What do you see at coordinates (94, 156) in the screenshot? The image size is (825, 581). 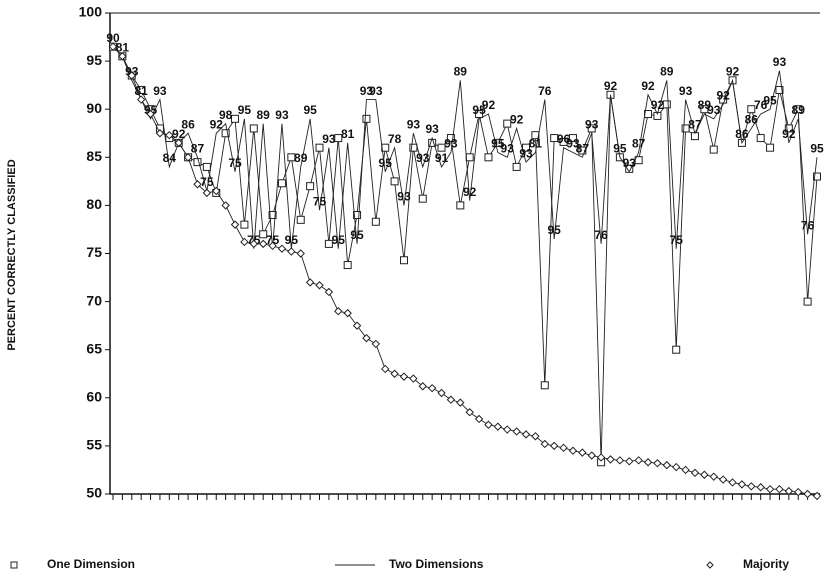 I see `y-tick-label: 85` at bounding box center [94, 156].